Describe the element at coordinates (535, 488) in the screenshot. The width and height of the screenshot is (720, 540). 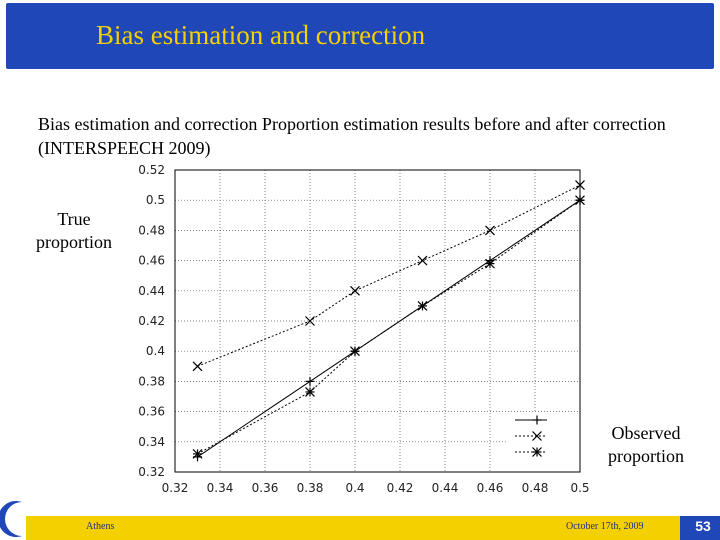
I see `x-tick-label: 0.48` at that location.